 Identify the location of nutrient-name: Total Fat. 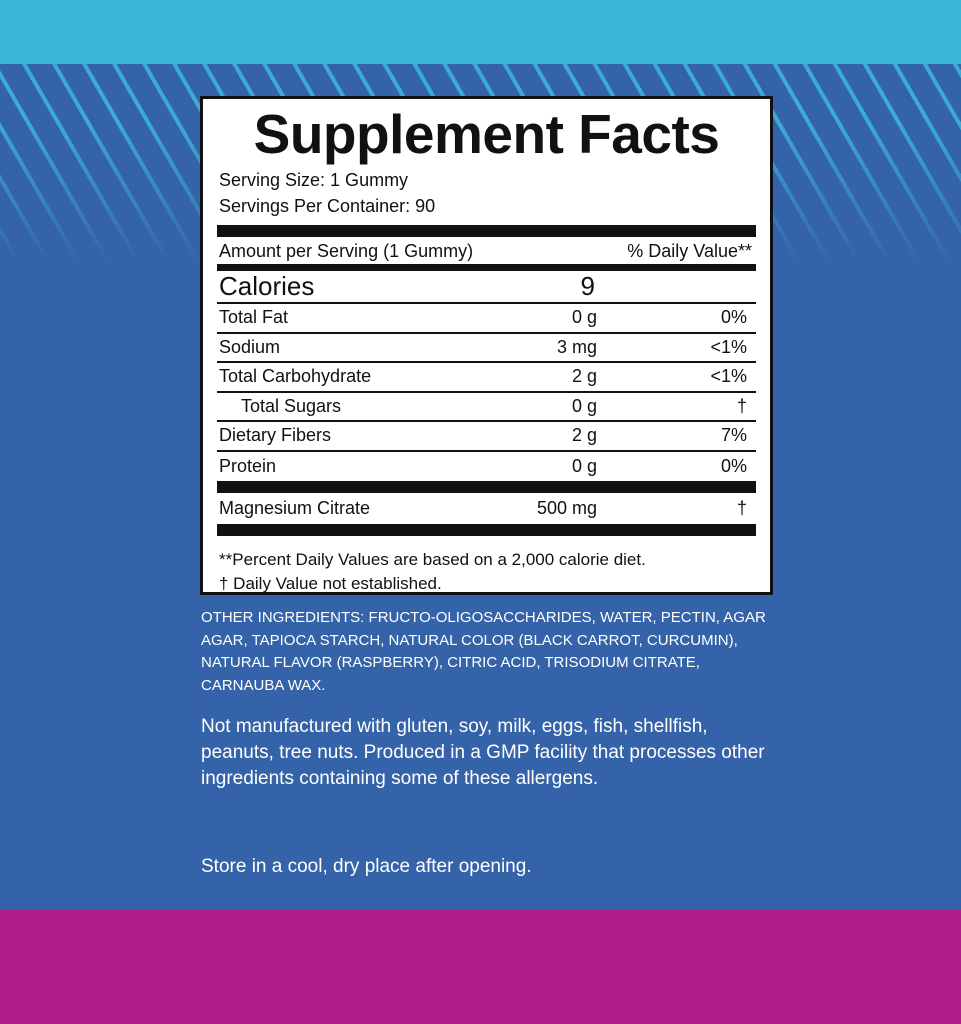
(254, 317).